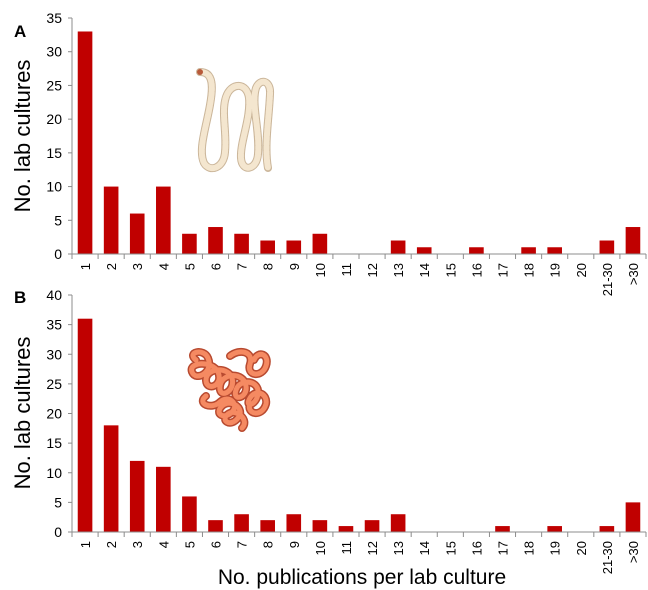 This screenshot has height=590, width=648. Describe the element at coordinates (54, 295) in the screenshot. I see `y-tick-label: 40` at that location.